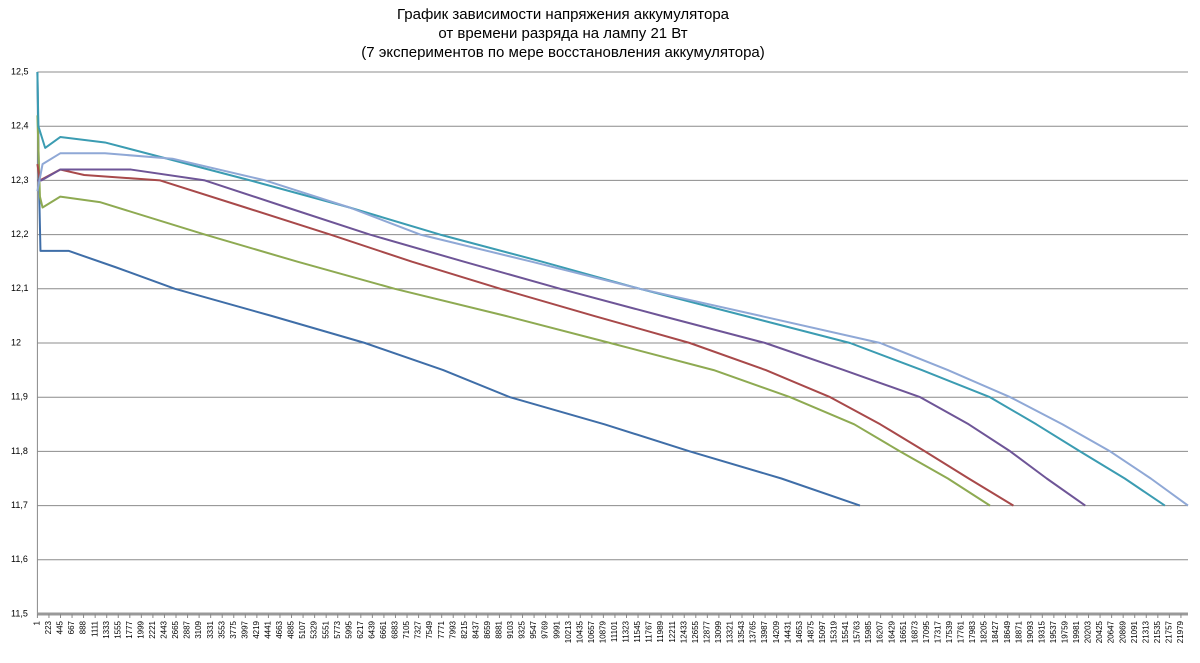 This screenshot has width=1200, height=663. I want to click on x-tick-label: 16651, so click(903, 631).